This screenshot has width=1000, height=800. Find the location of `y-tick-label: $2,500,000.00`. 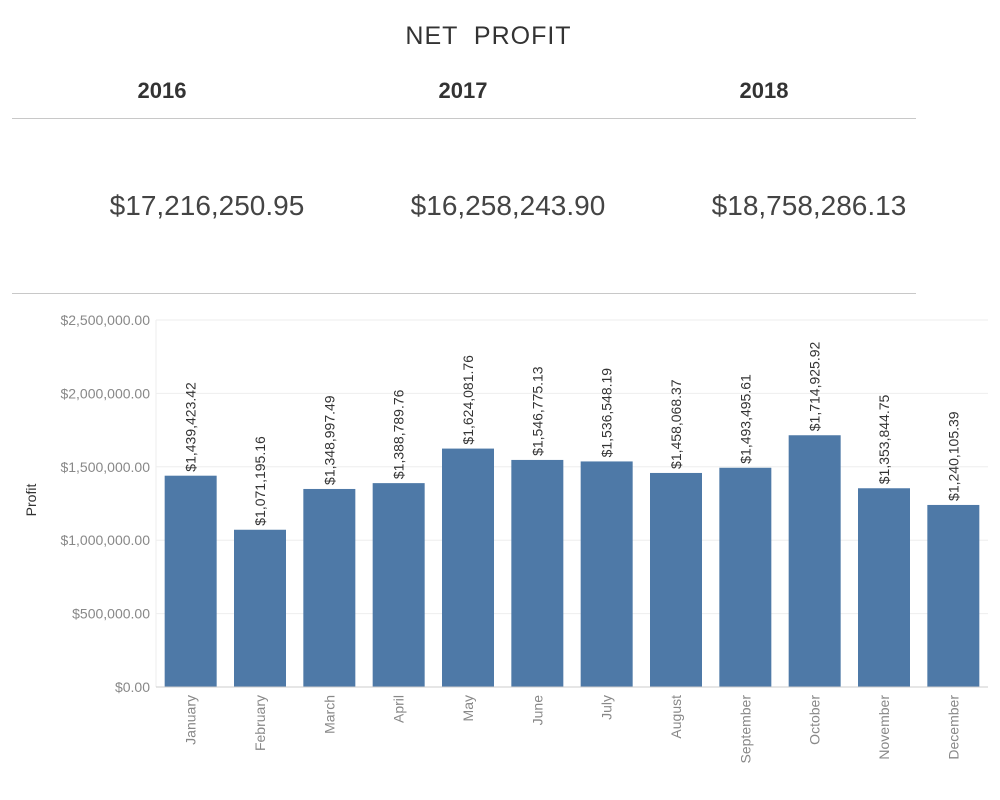

y-tick-label: $2,500,000.00 is located at coordinates (105, 320).